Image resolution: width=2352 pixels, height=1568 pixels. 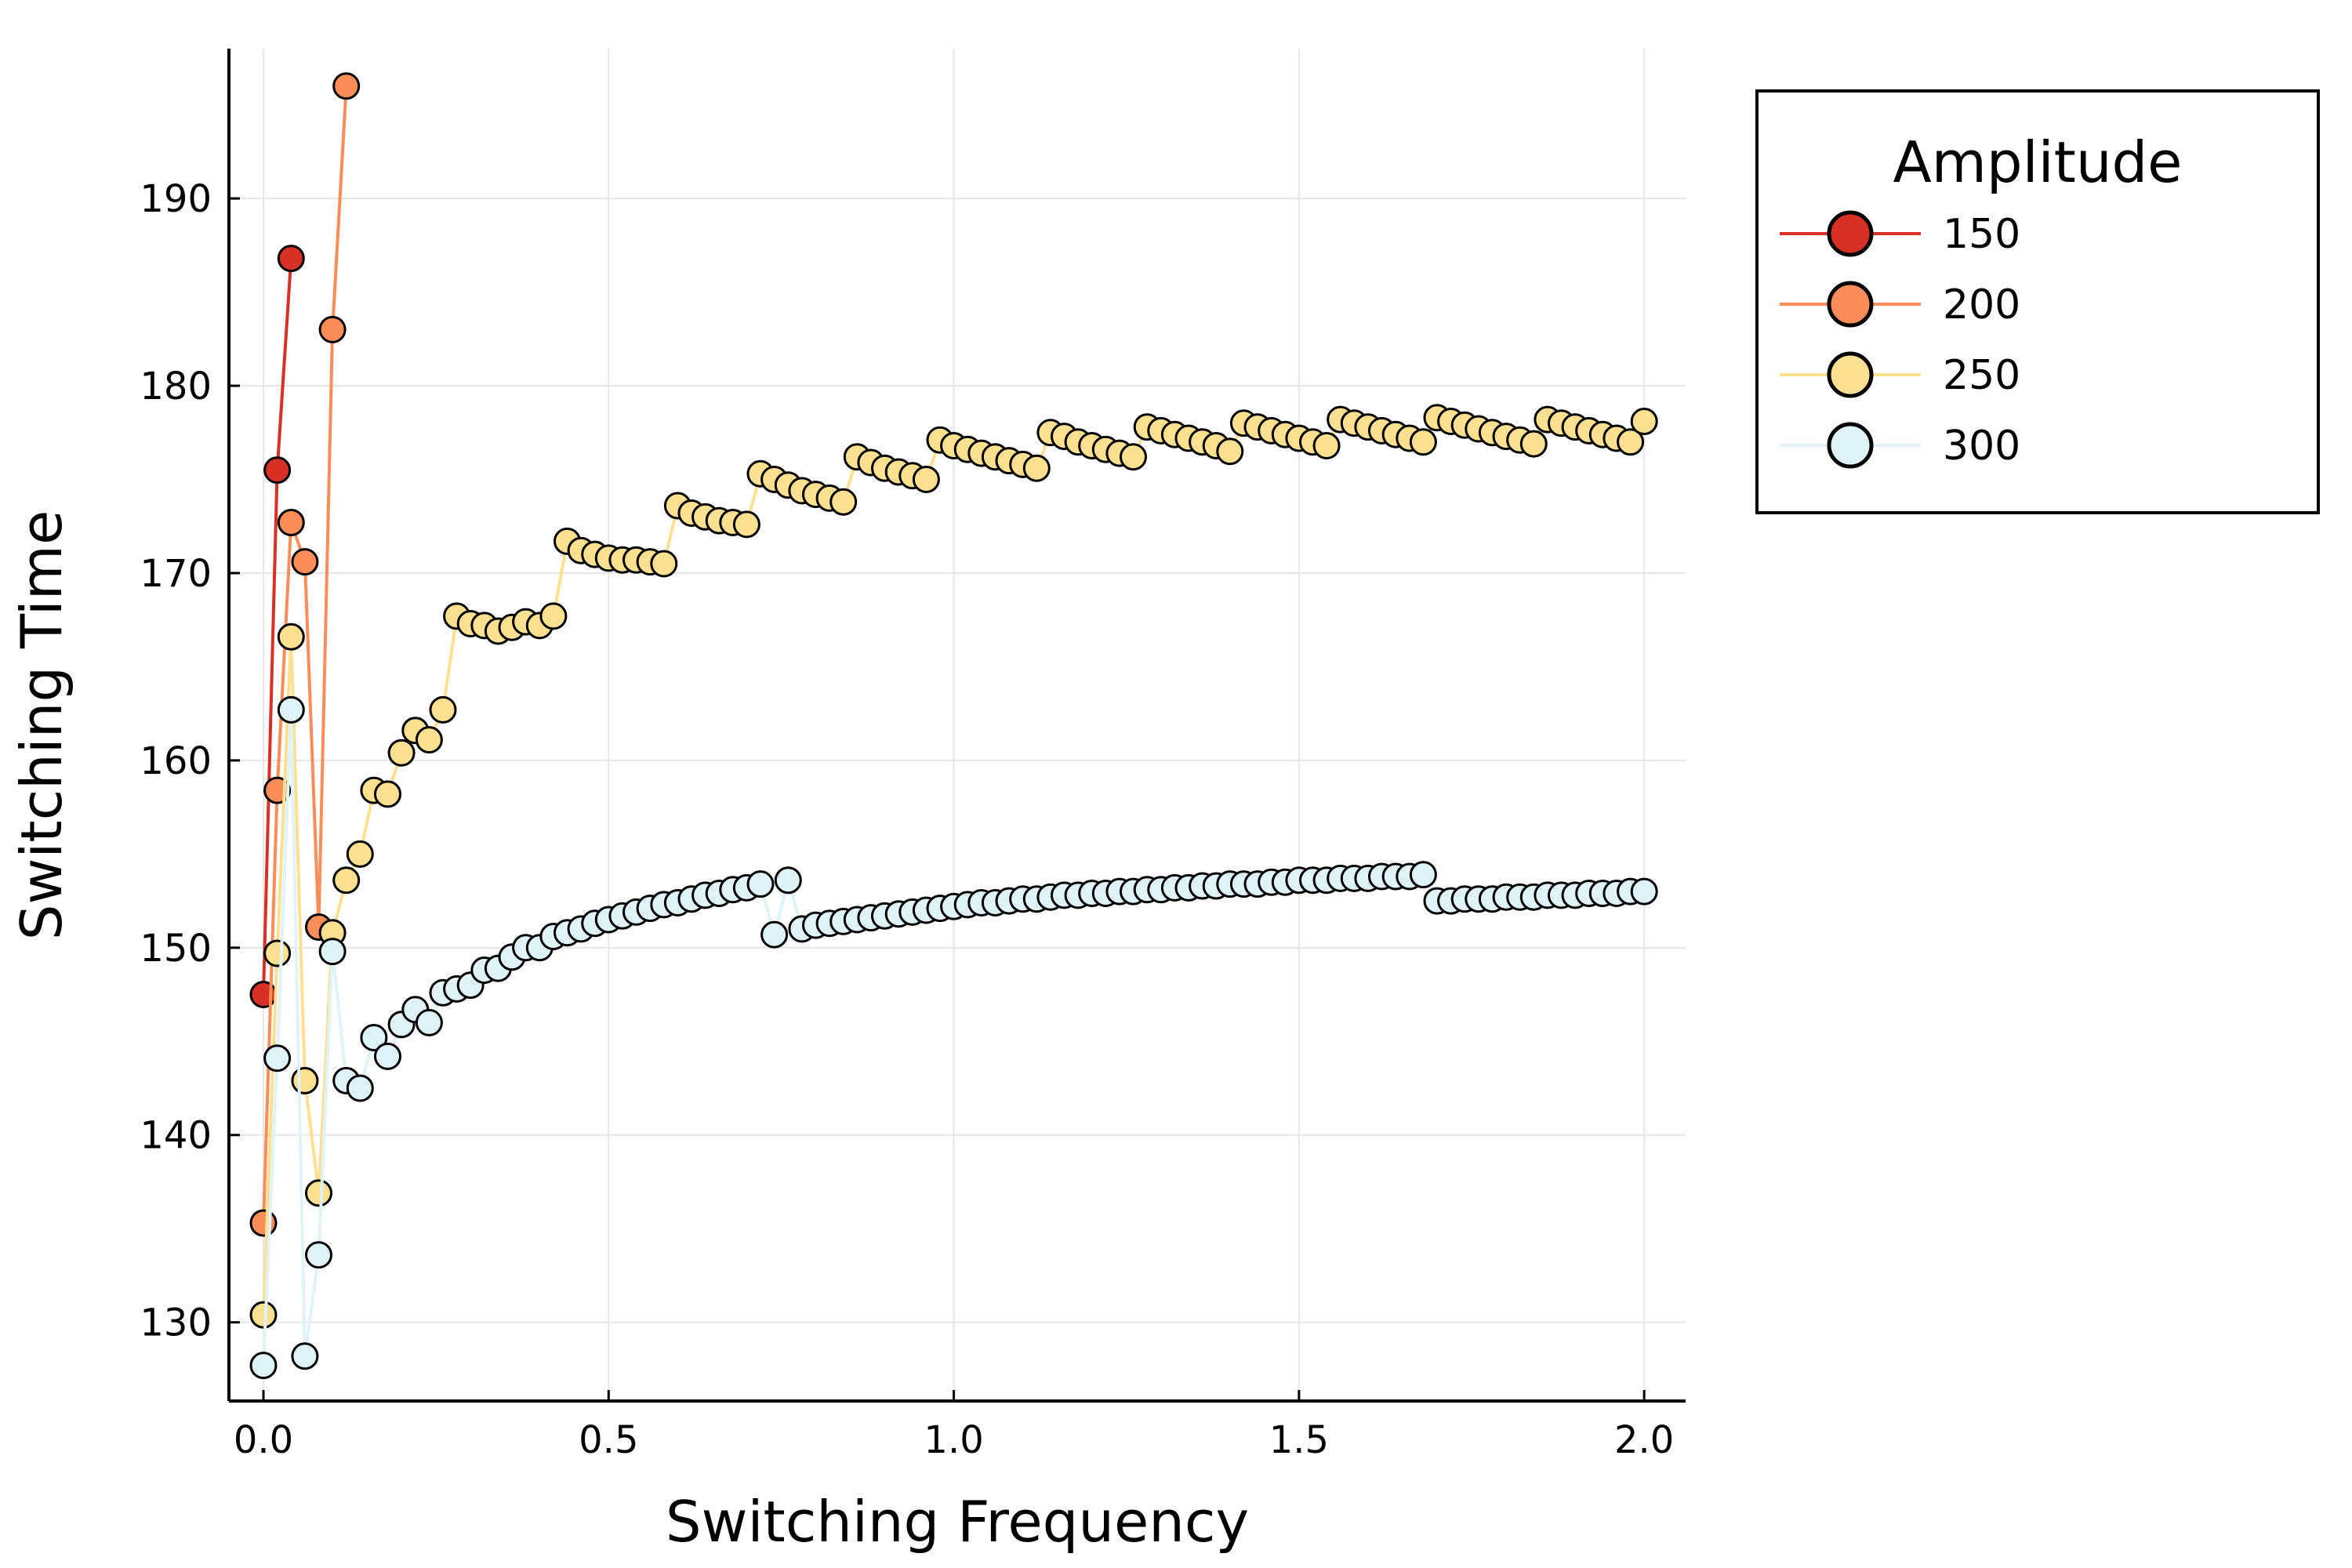 I want to click on legend-label-300: 300, so click(x=1982, y=446).